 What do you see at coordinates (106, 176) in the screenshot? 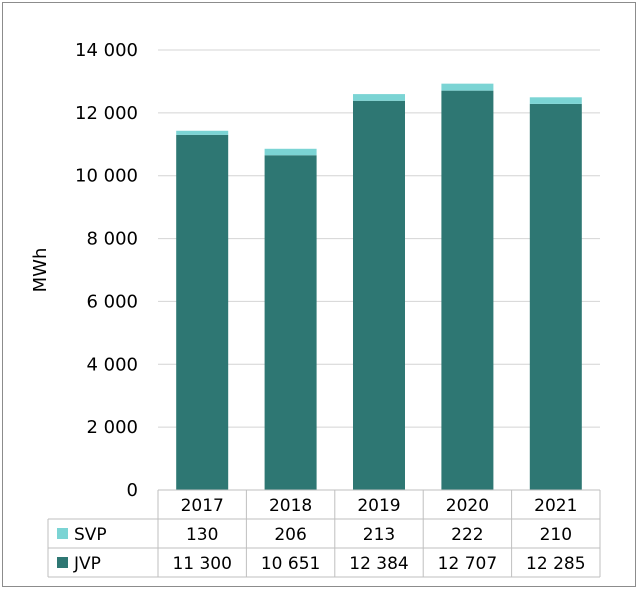
I see `y-tick-label: 10 000` at bounding box center [106, 176].